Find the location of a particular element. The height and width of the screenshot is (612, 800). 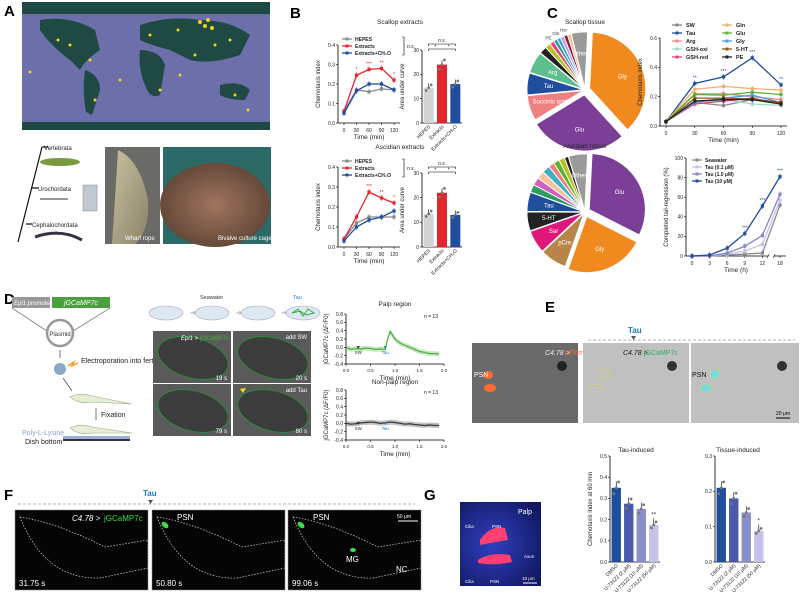

x-tick-label: 18 is located at coordinates (780, 264).